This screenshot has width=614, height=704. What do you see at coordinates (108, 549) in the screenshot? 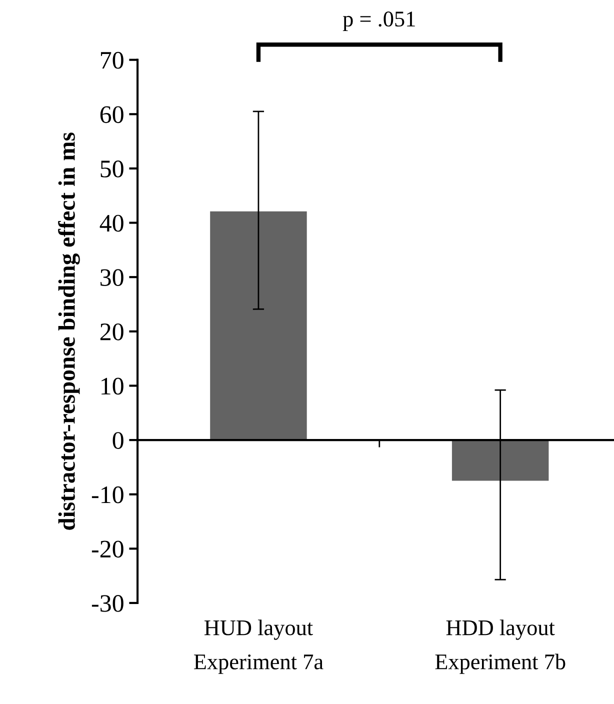
I see `y-tick-label: -20` at bounding box center [108, 549].